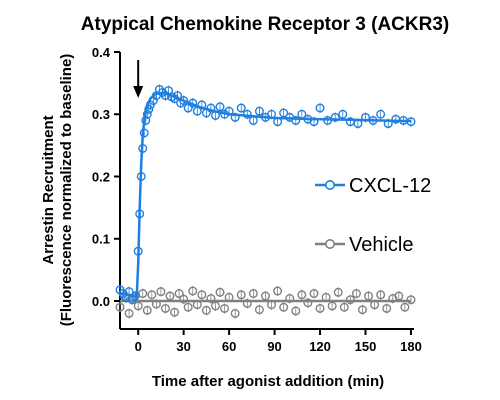  Describe the element at coordinates (411, 346) in the screenshot. I see `x-tick-label: 180` at that location.